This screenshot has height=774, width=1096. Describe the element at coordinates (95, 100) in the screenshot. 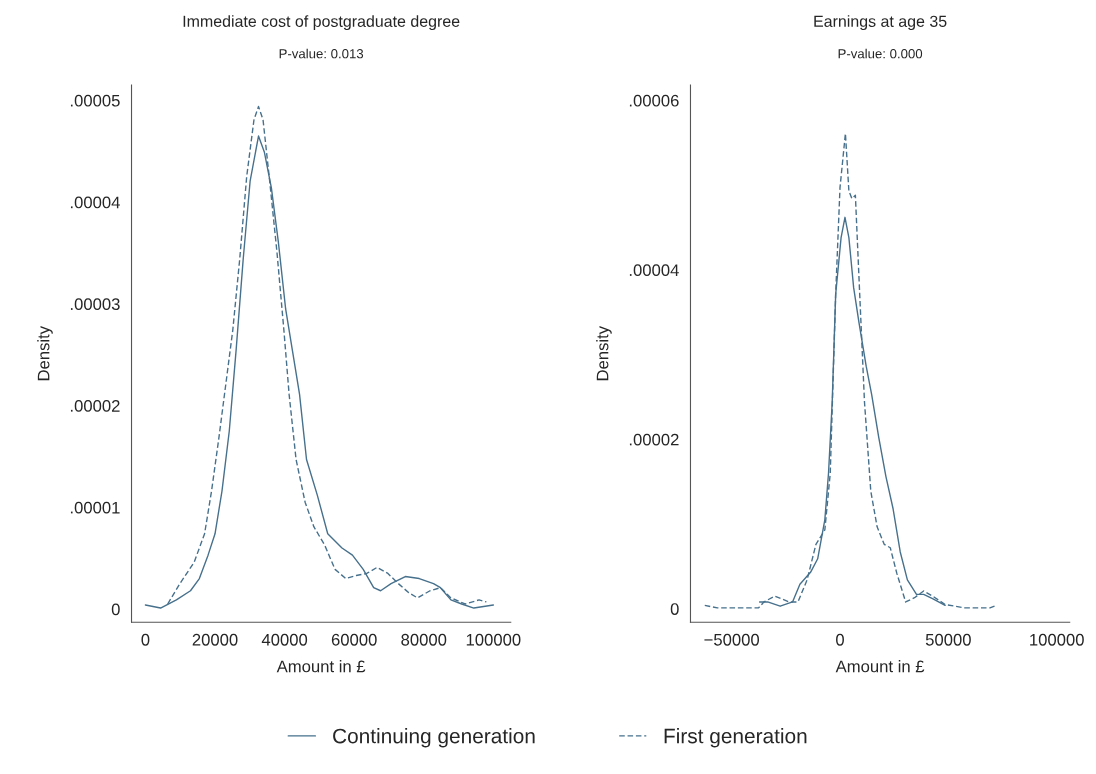

I see `y-tick-label: .00005` at that location.